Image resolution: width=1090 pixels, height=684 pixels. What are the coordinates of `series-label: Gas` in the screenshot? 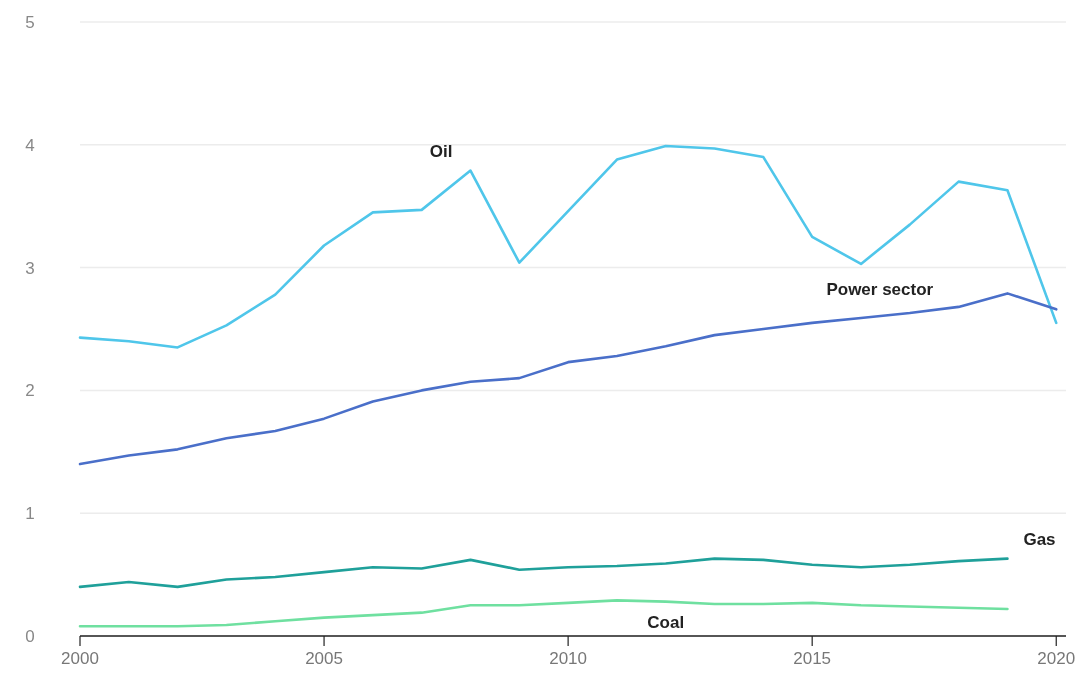 It's located at (1039, 539).